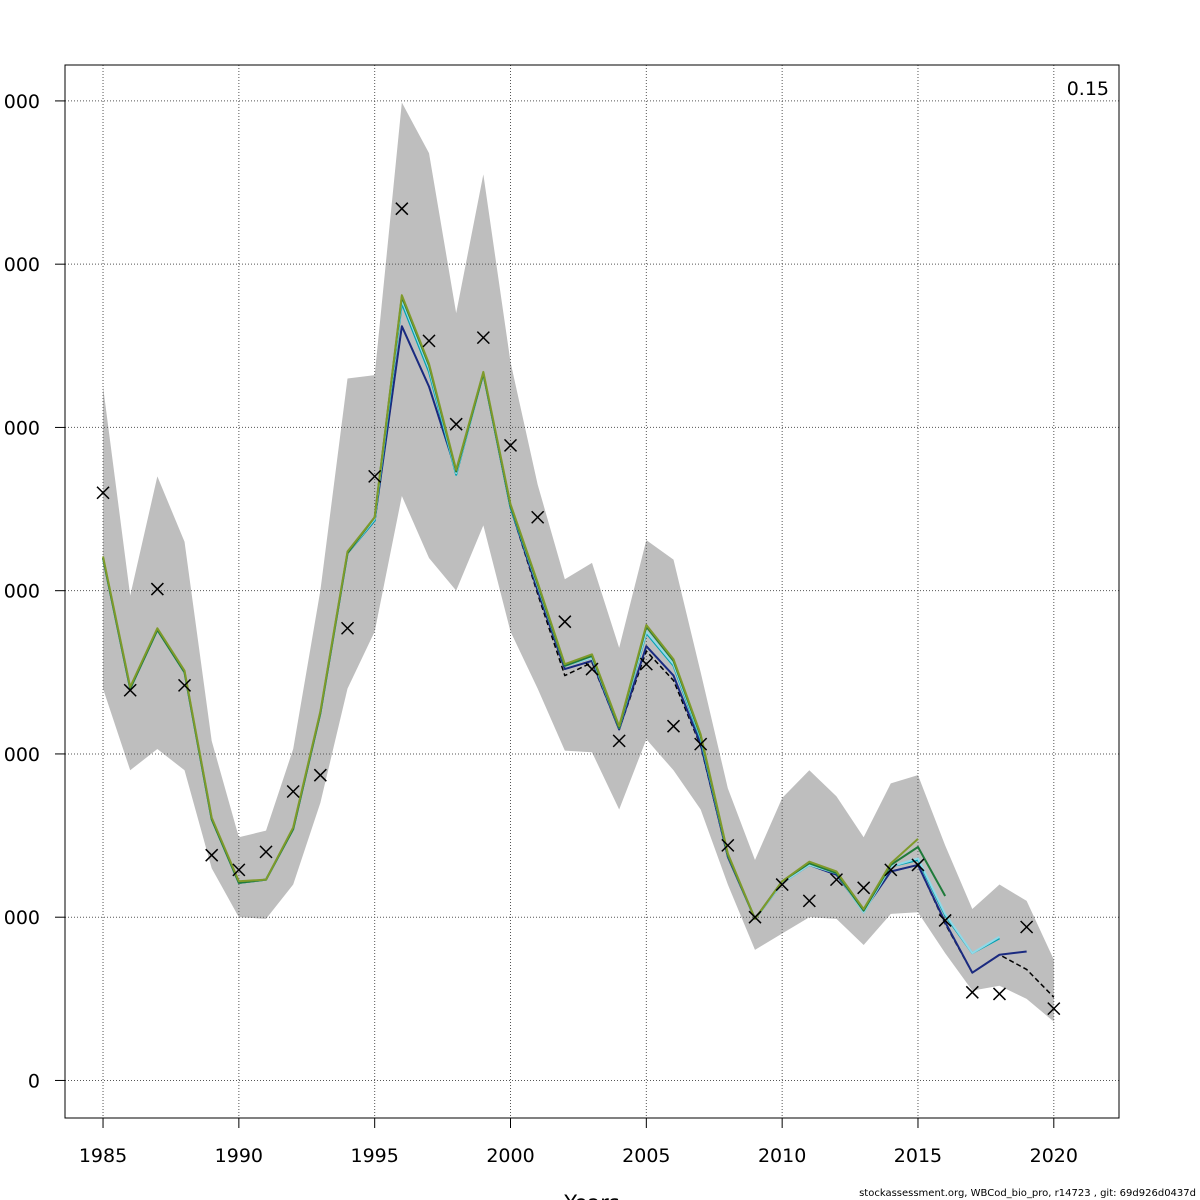 This screenshot has height=1200, width=1200. I want to click on x-axis-label: Years, so click(591, 1195).